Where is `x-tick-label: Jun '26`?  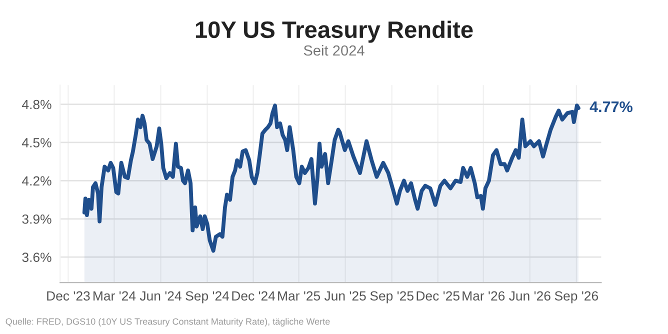 x-tick-label: Jun '26 is located at coordinates (529, 296).